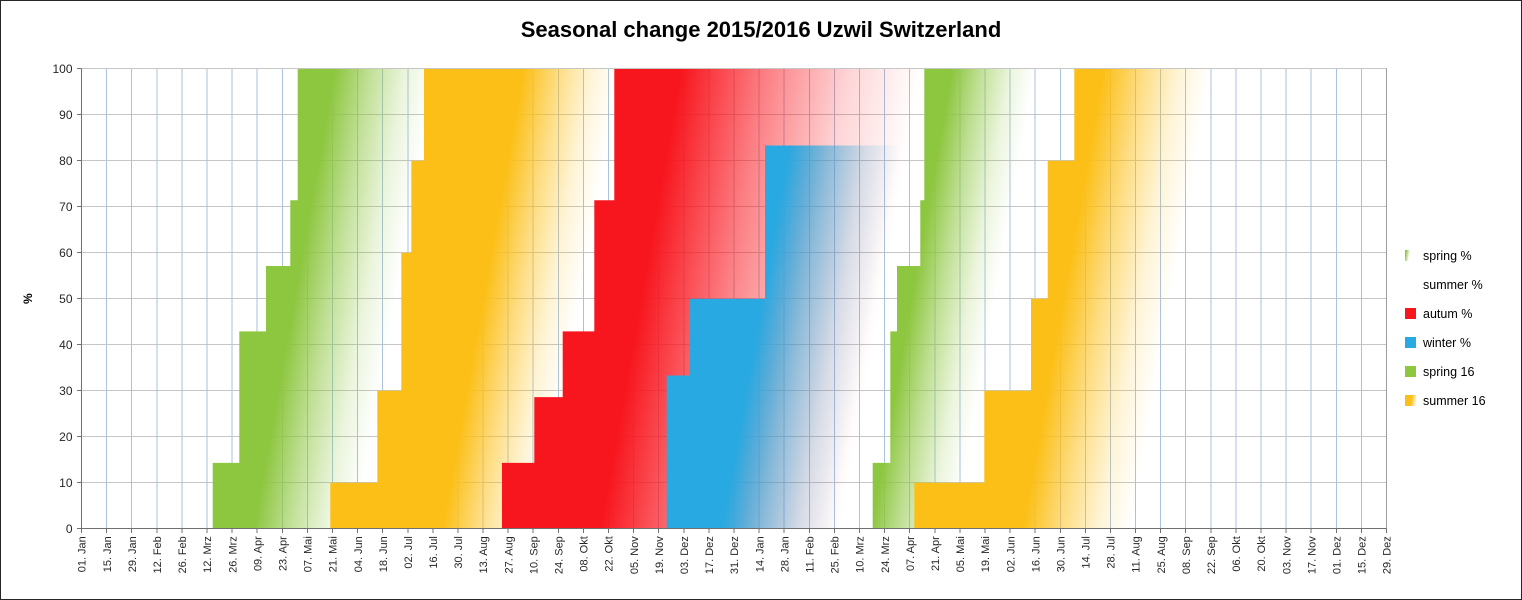 This screenshot has width=1522, height=600. I want to click on y-axis-label: 20, so click(66, 437).